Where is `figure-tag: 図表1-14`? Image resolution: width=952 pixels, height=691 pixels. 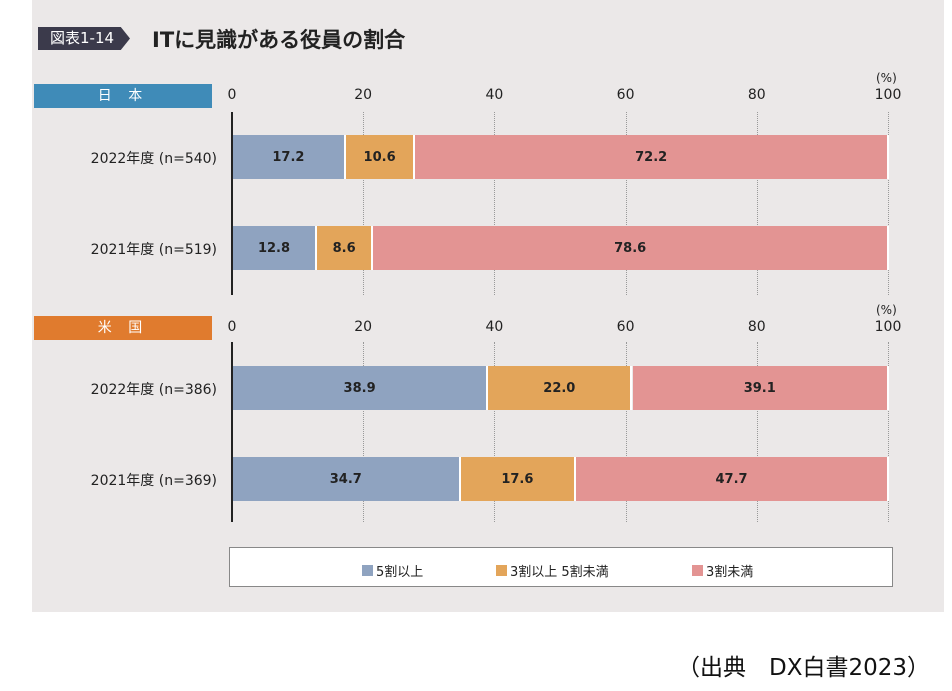
figure-tag: 図表1-14 is located at coordinates (84, 38).